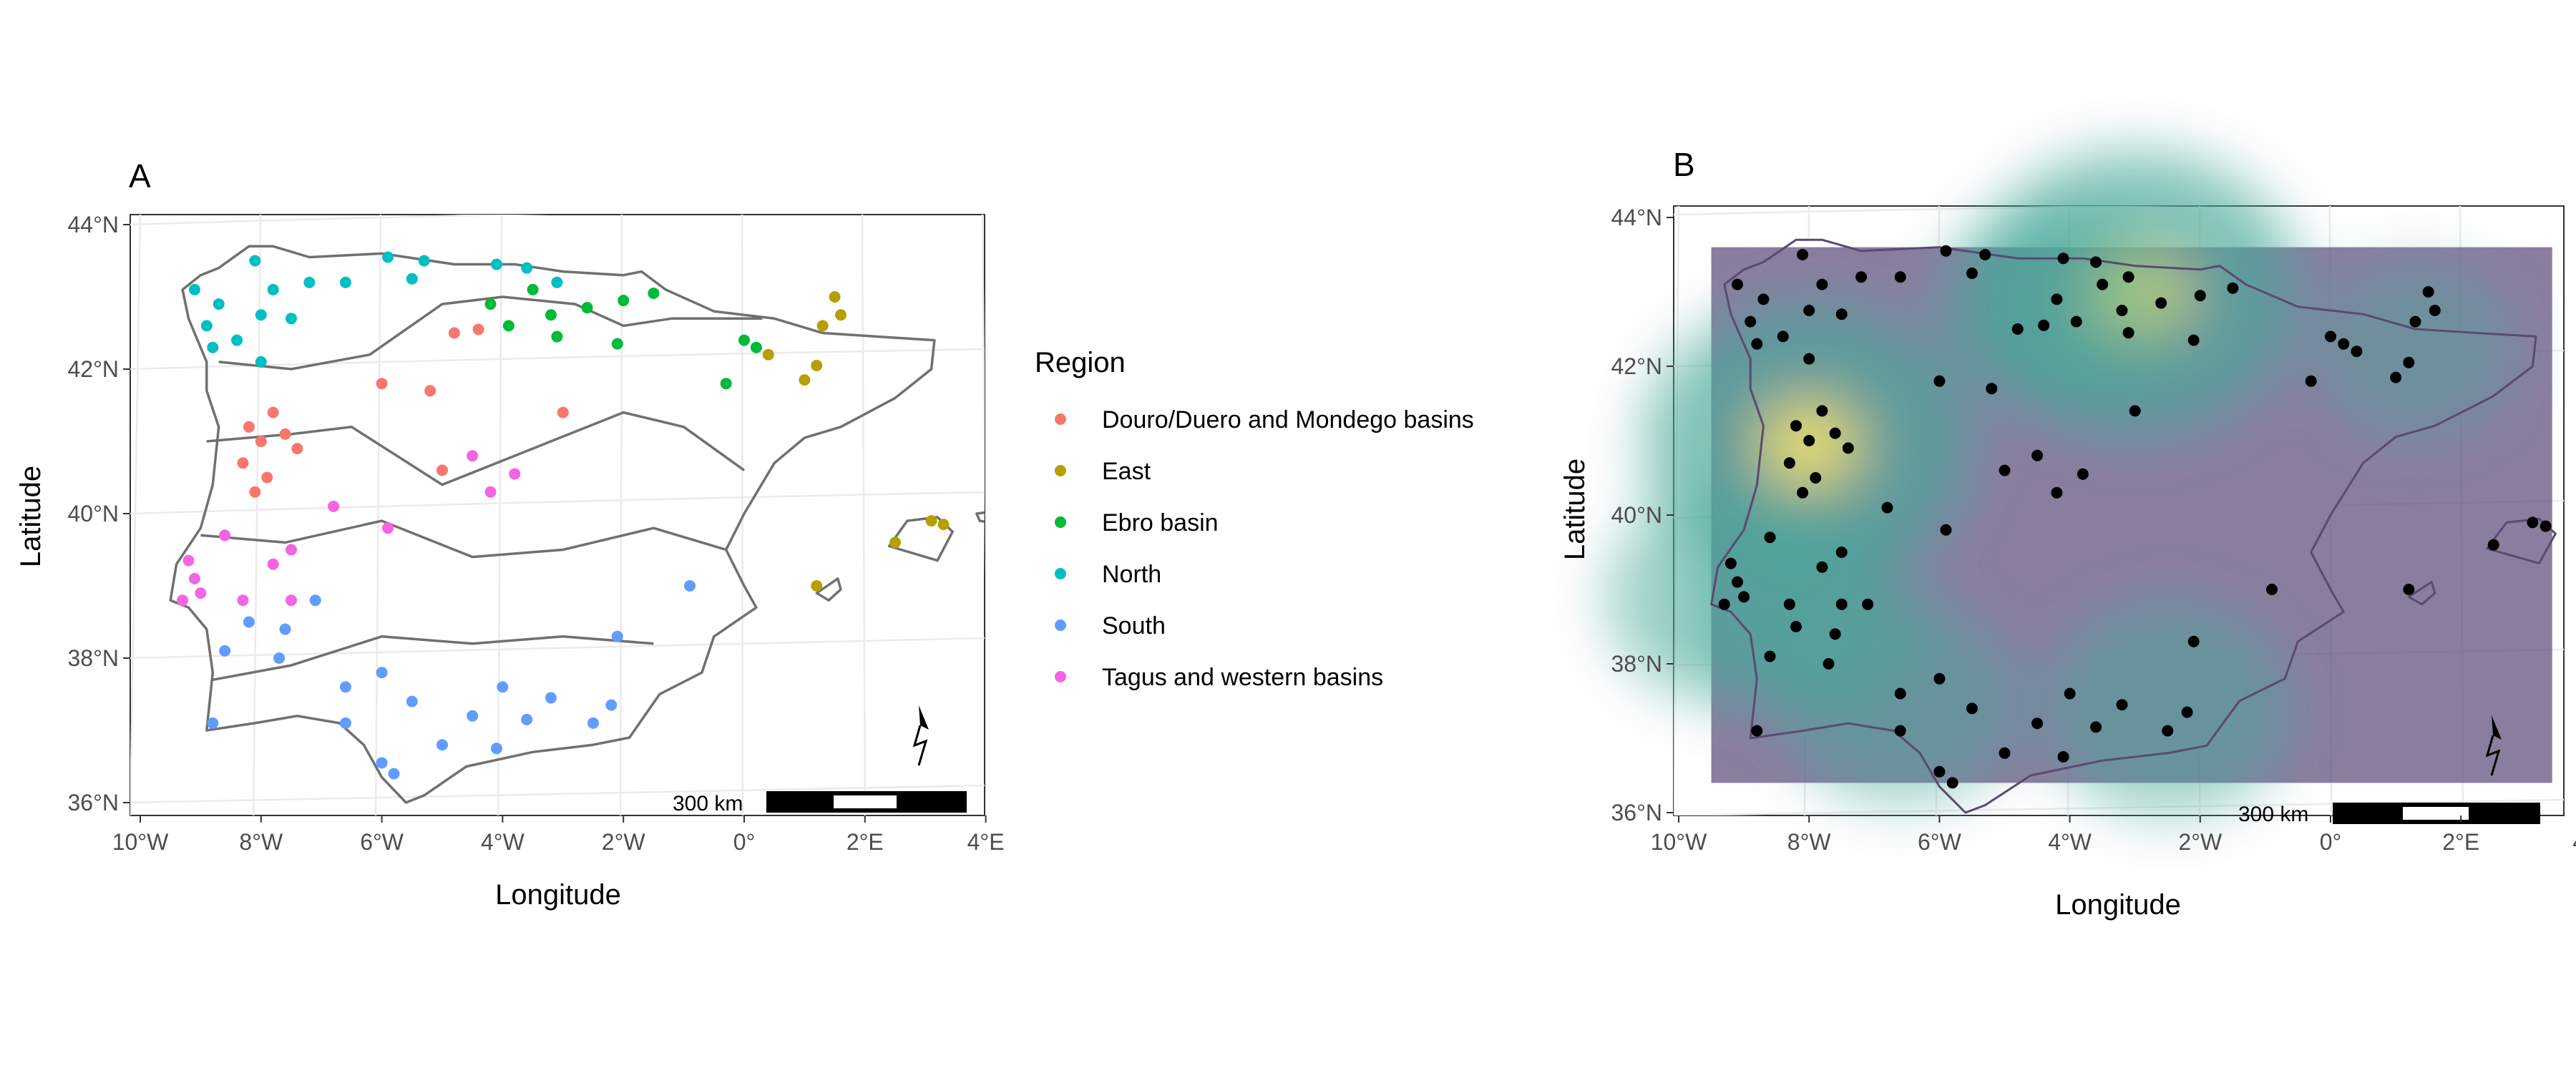  I want to click on panel-b-scalebar-segment, so click(2436, 814).